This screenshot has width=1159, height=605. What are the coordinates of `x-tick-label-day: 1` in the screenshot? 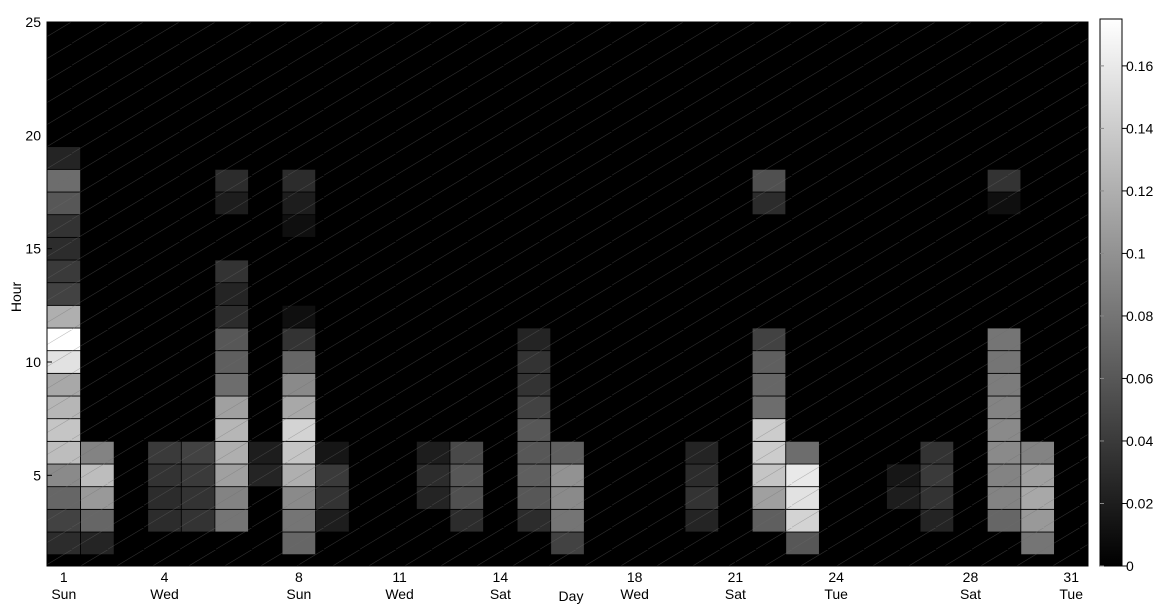 It's located at (64, 577).